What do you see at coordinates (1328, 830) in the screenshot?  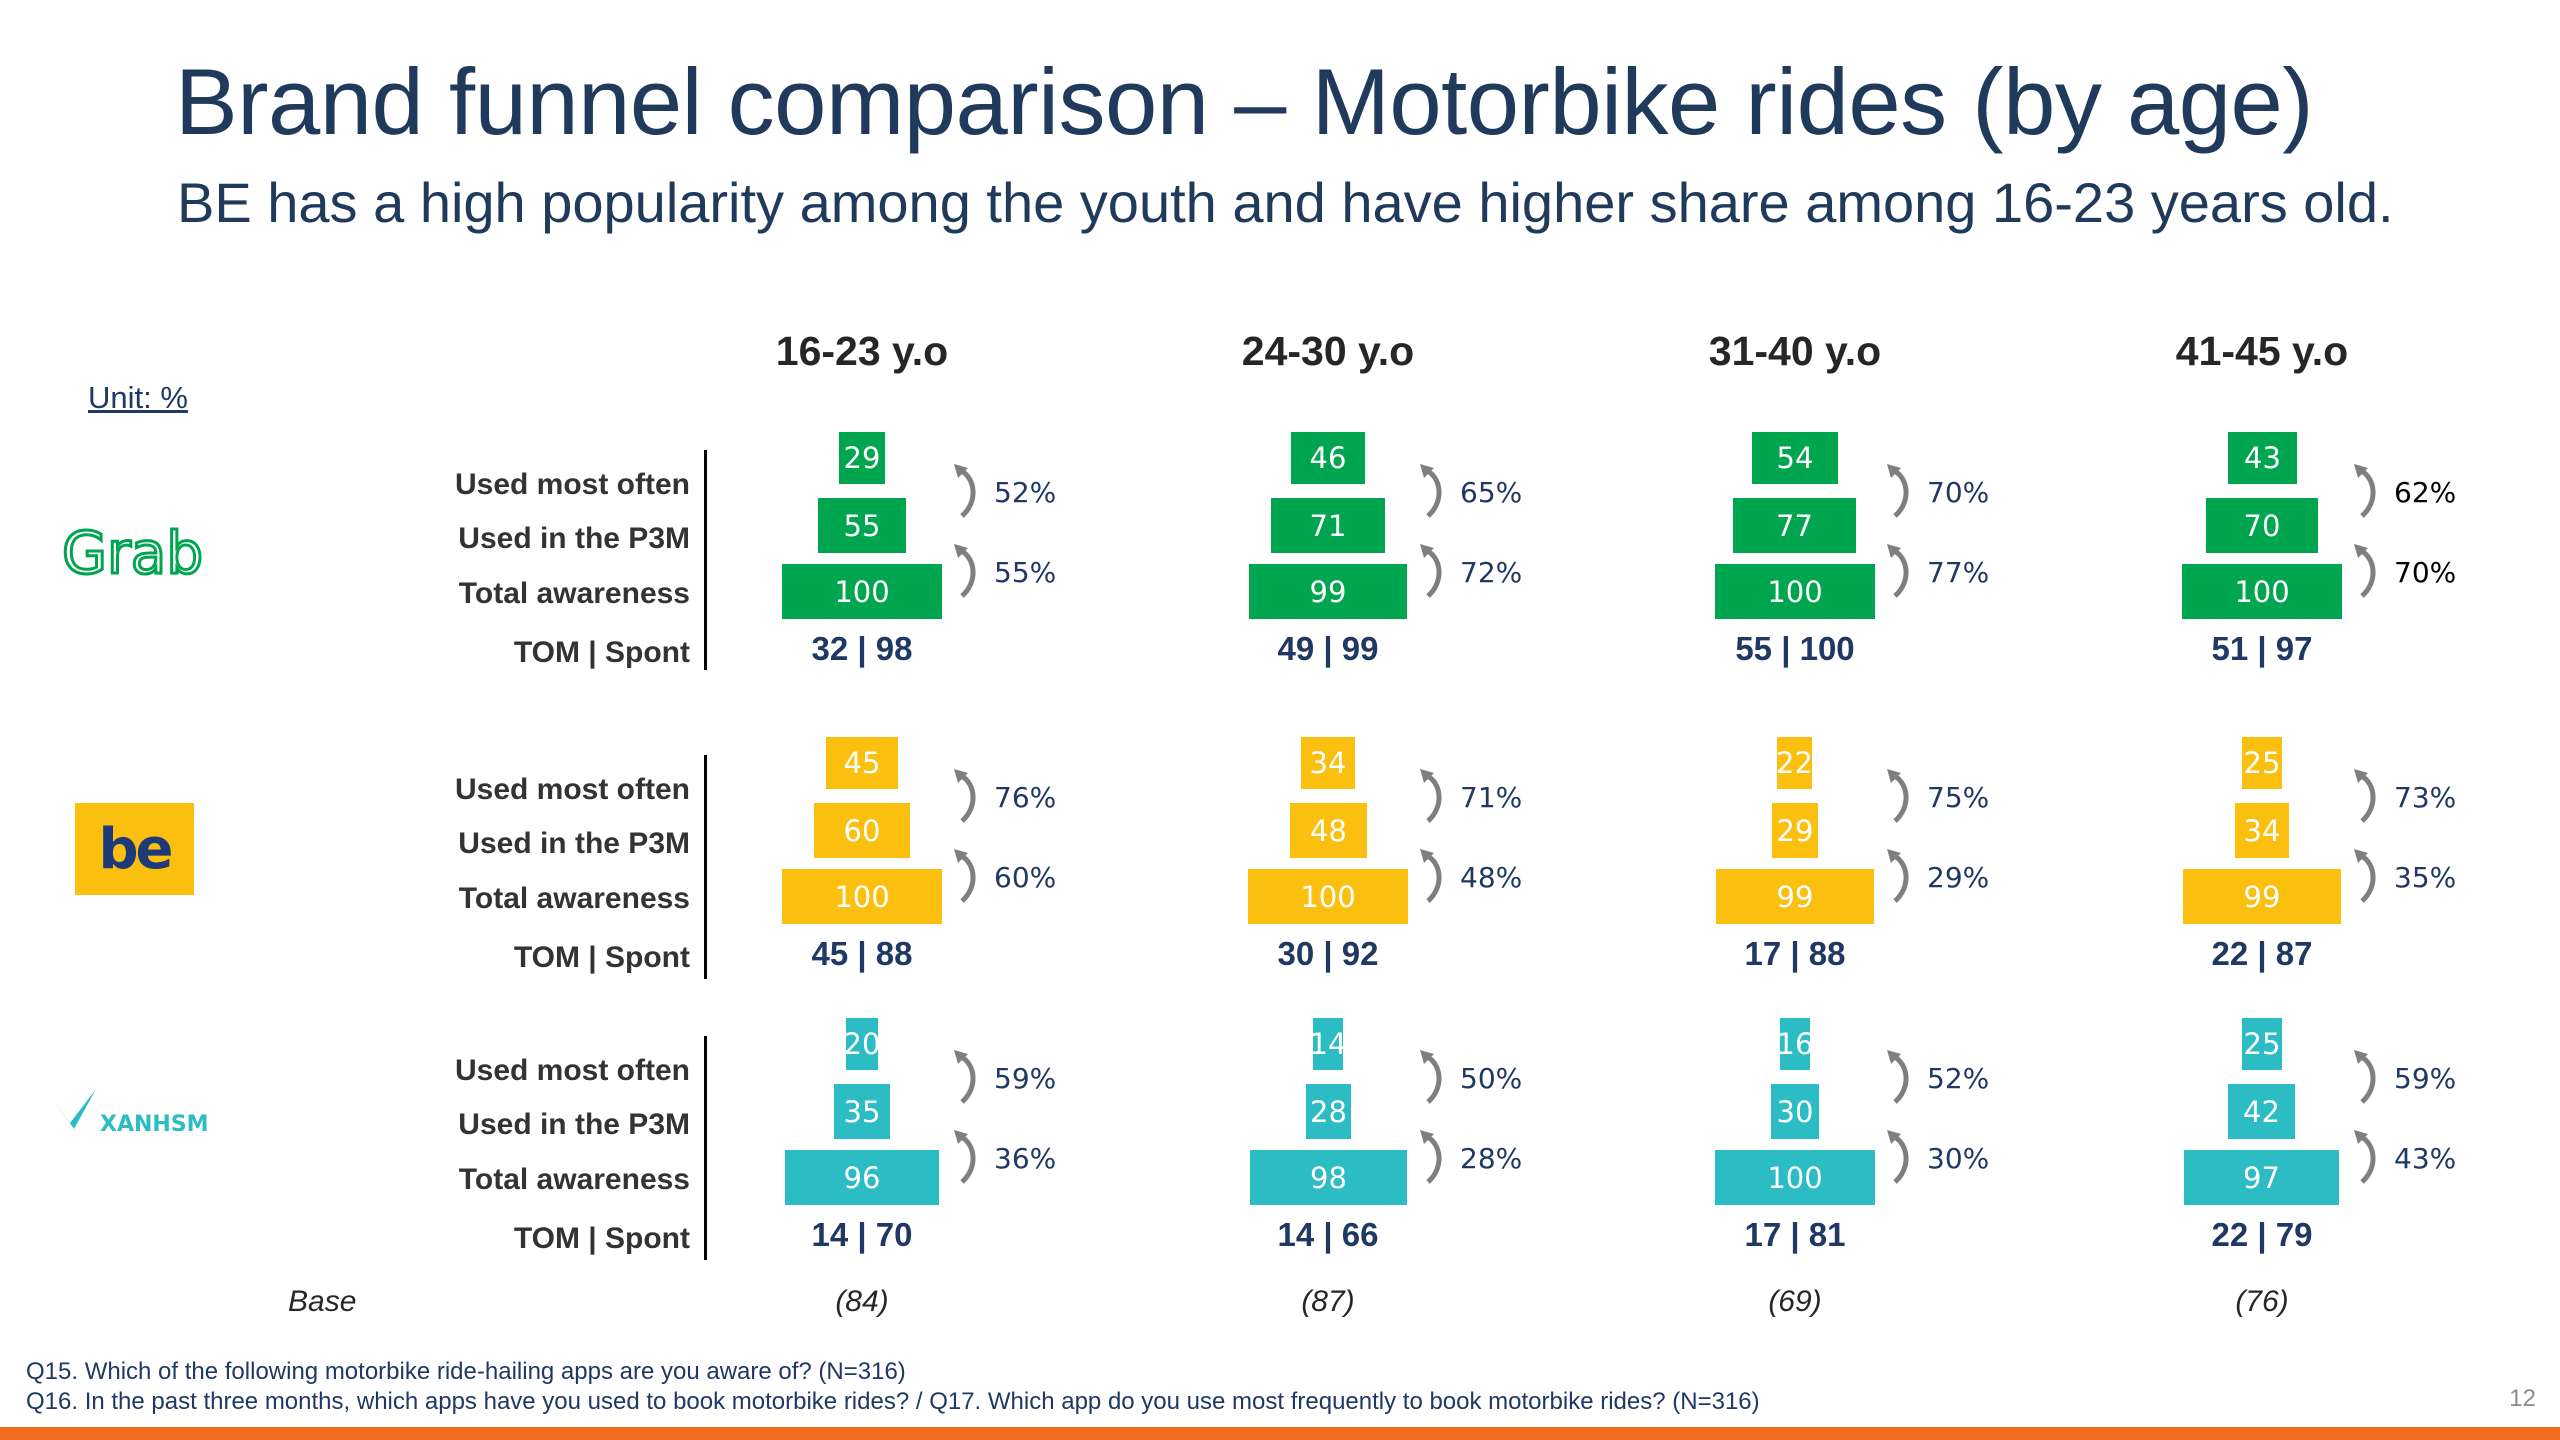 I see `funnel-bar: 48` at bounding box center [1328, 830].